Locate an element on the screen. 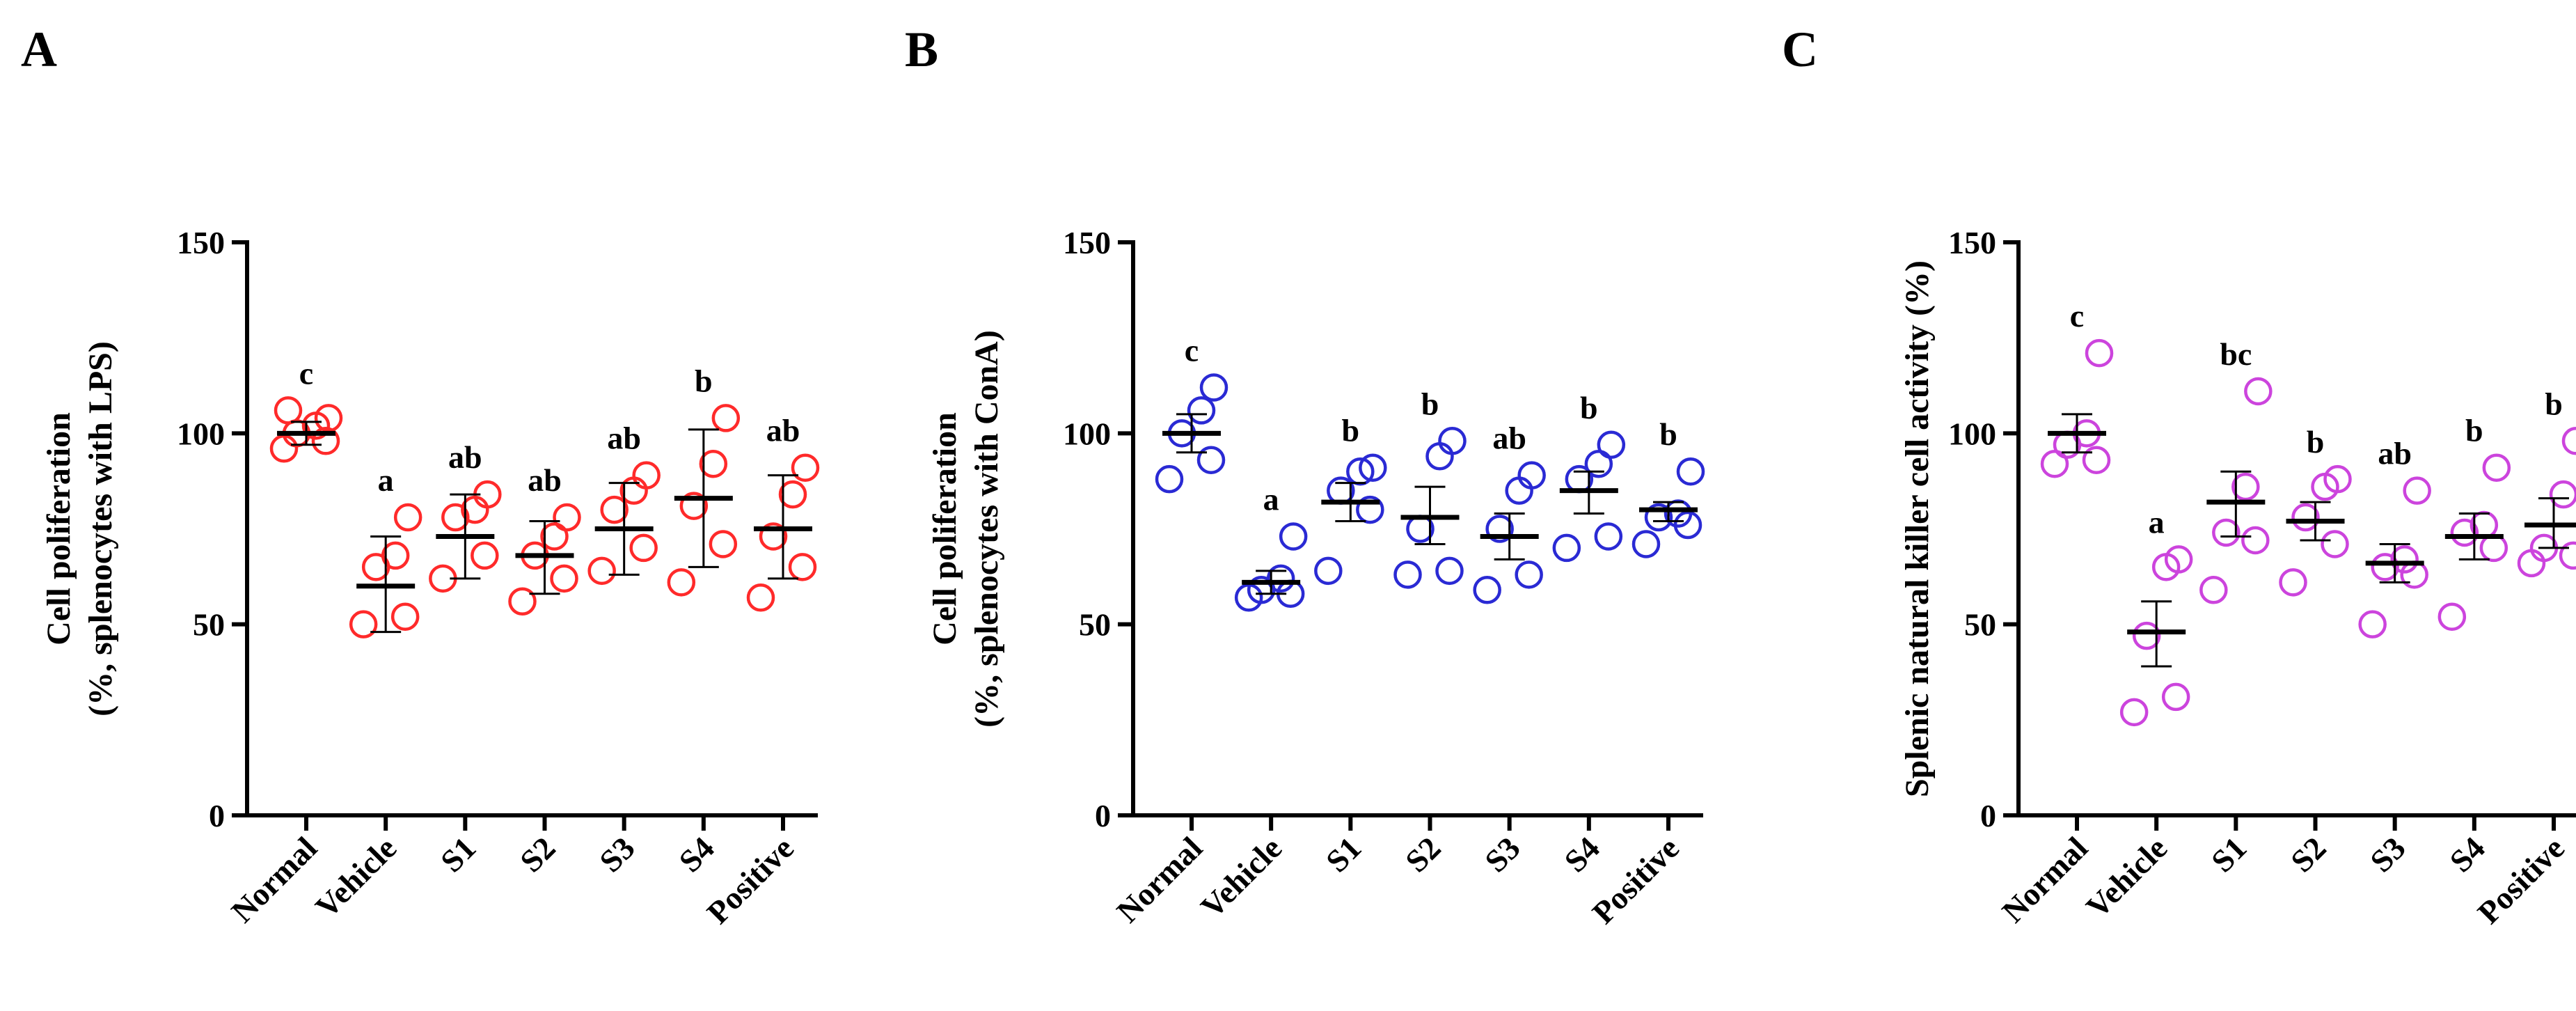 This screenshot has width=2576, height=1011. panel-letter: A is located at coordinates (39, 49).